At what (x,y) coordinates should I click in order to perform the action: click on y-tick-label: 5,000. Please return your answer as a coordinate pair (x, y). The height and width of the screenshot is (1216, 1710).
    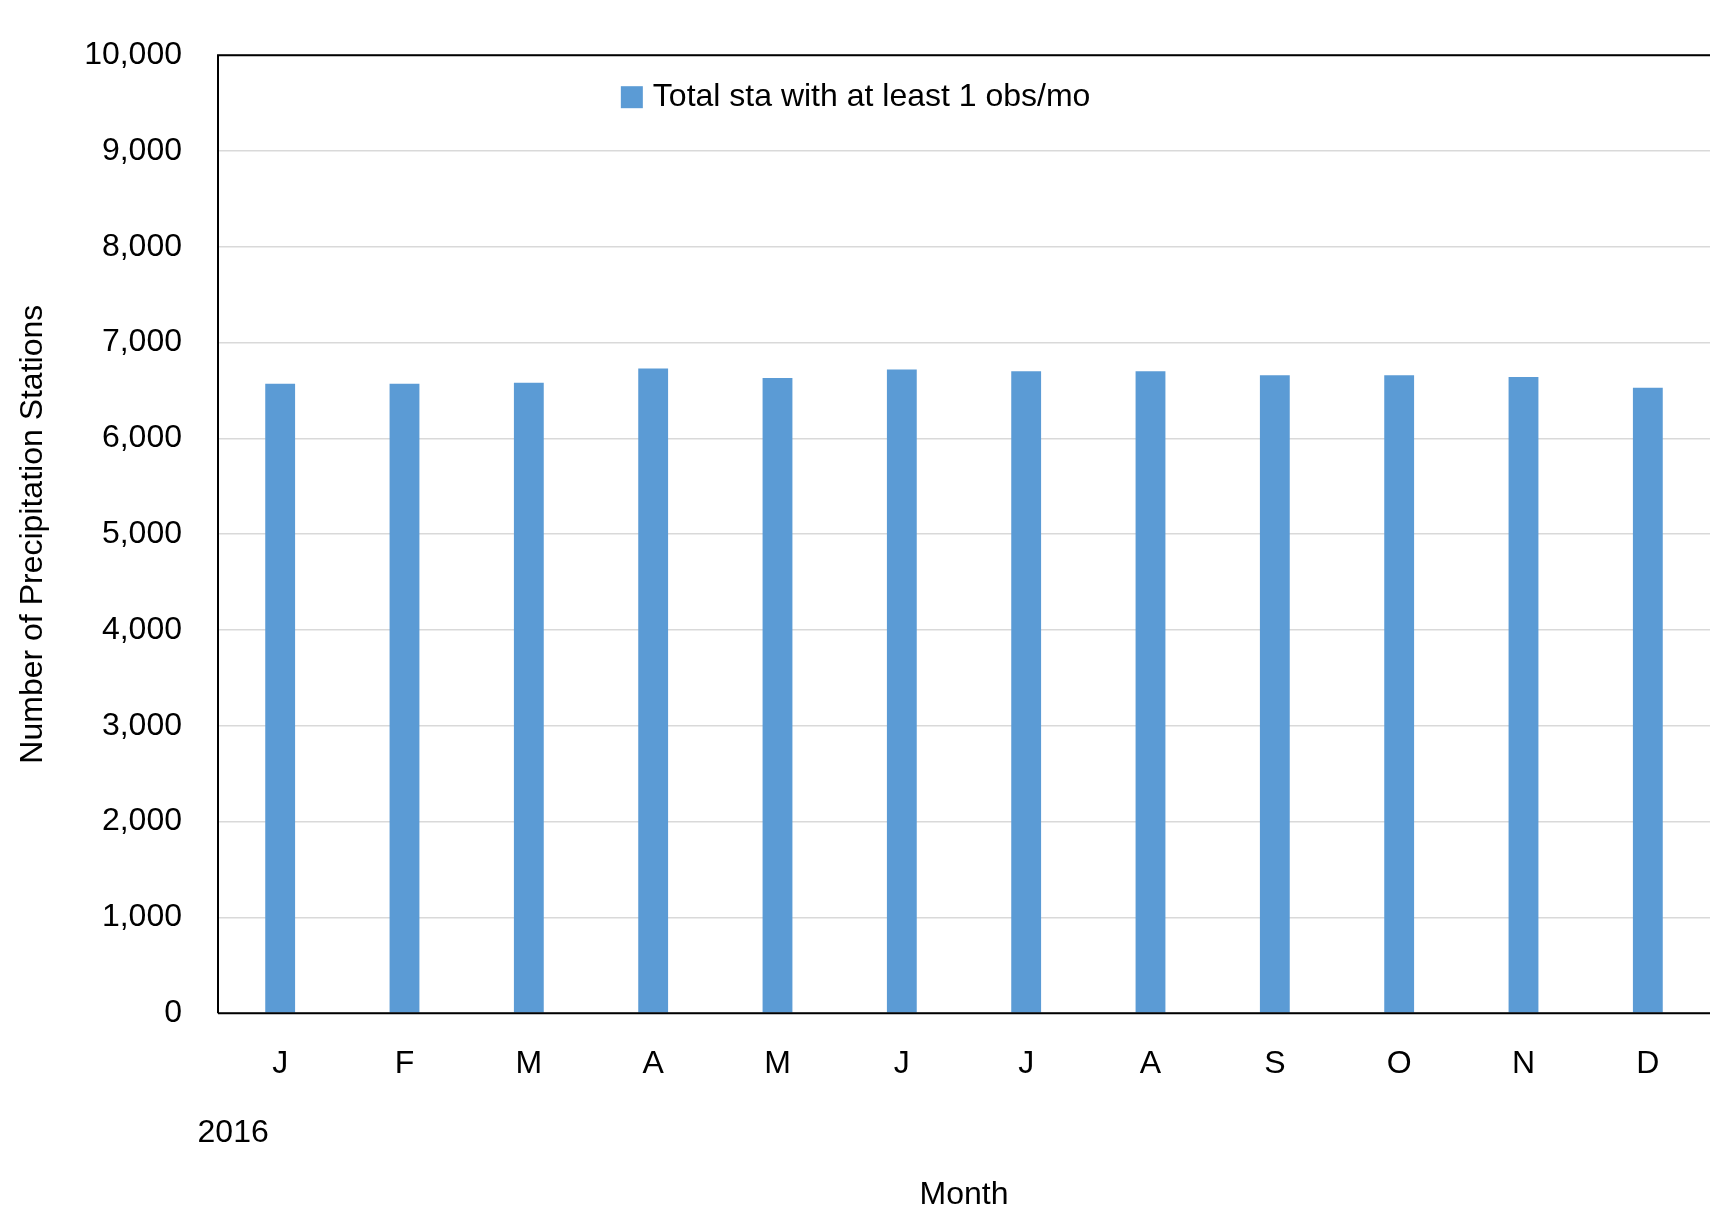
    Looking at the image, I should click on (141, 532).